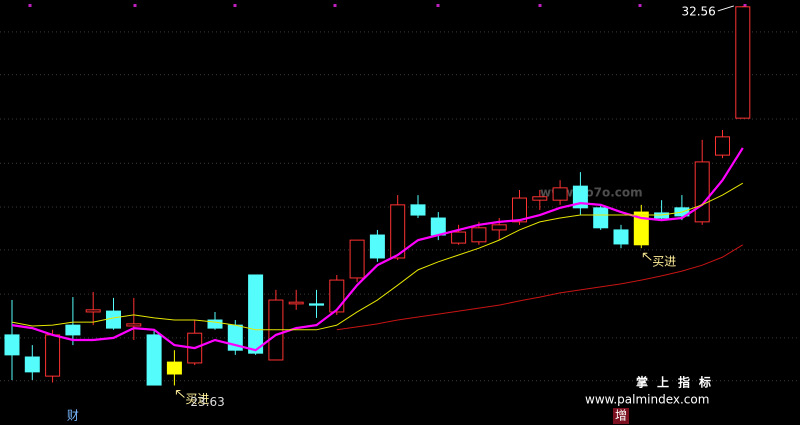  What do you see at coordinates (540, 287) in the screenshot?
I see `ma-line` at bounding box center [540, 287].